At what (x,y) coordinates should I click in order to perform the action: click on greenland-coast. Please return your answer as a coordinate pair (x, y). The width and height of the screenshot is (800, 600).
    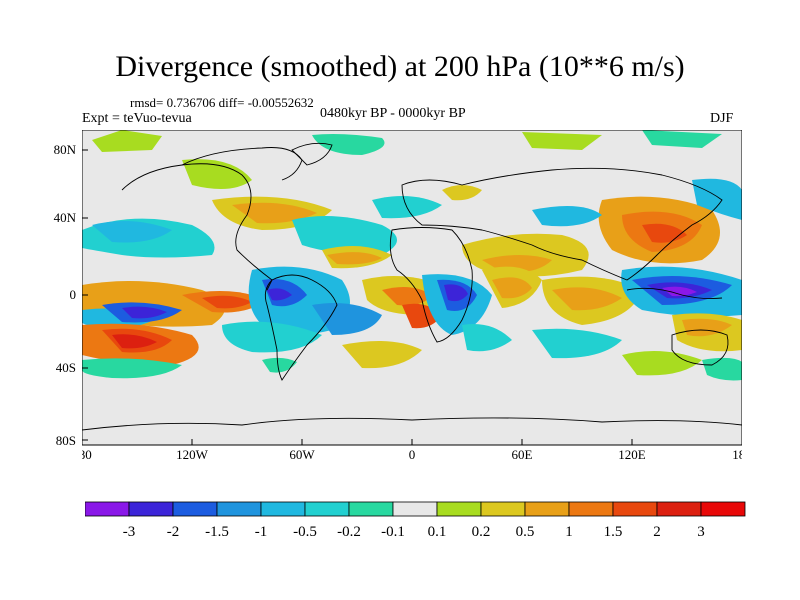
    Looking at the image, I should click on (312, 154).